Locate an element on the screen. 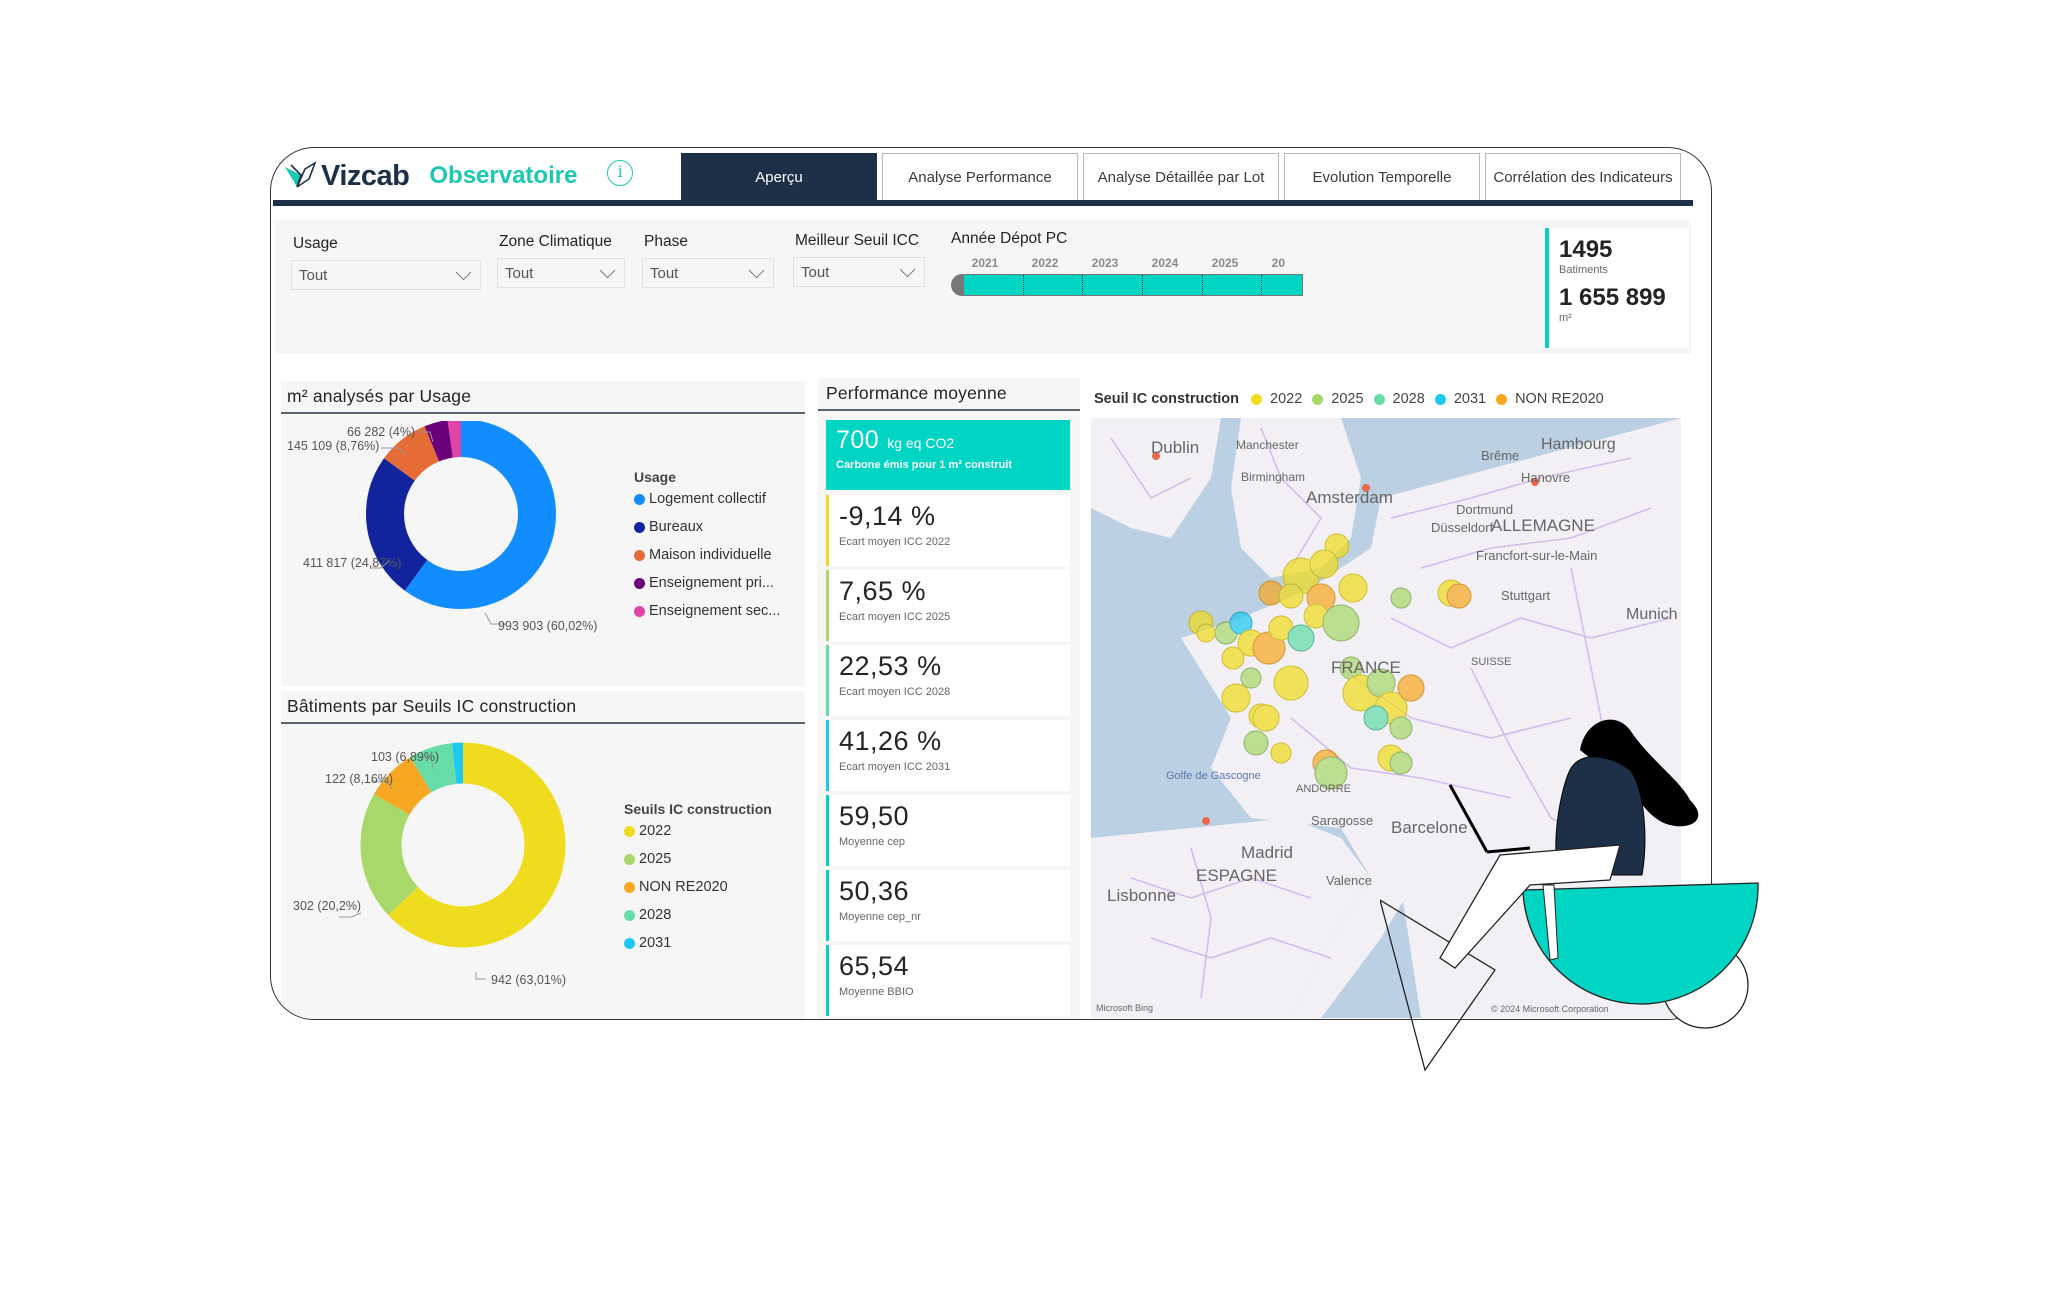 This screenshot has height=1307, width=2048. legend-label: NON RE2020 is located at coordinates (683, 887).